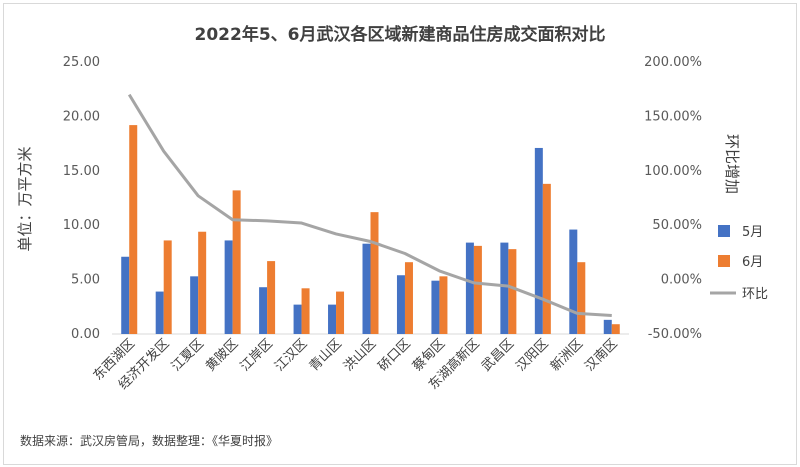 The image size is (800, 467). Describe the element at coordinates (326, 355) in the screenshot. I see `category-label: 青山区` at that location.